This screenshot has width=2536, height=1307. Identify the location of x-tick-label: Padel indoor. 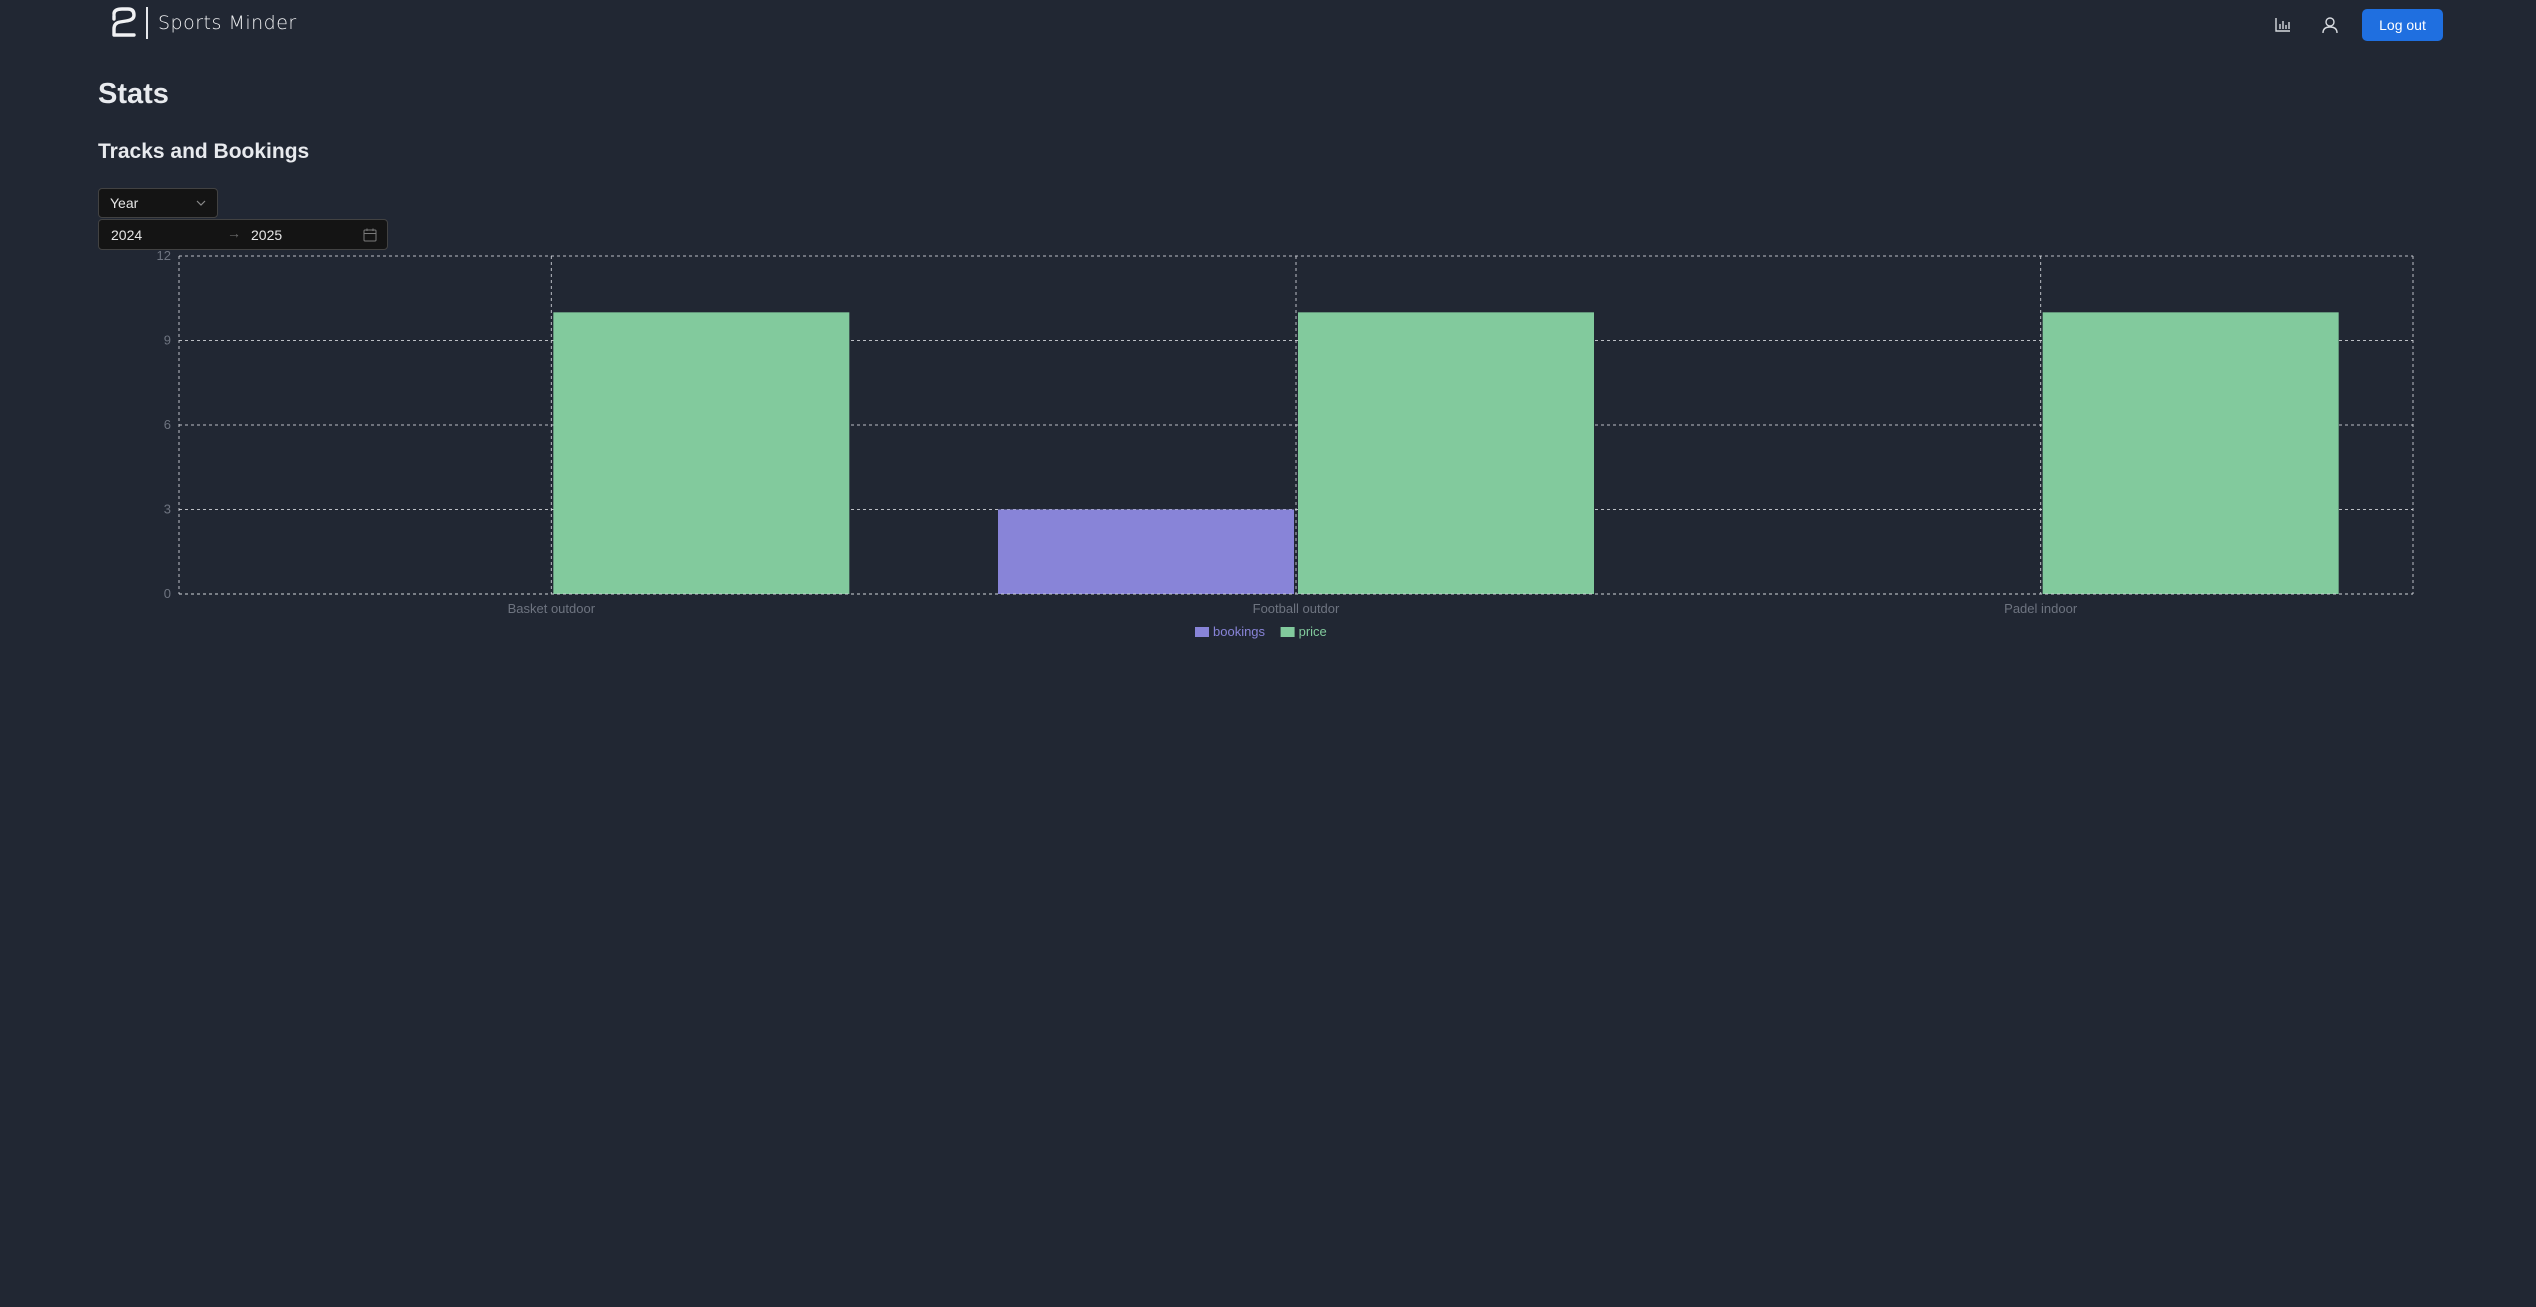
(2041, 608).